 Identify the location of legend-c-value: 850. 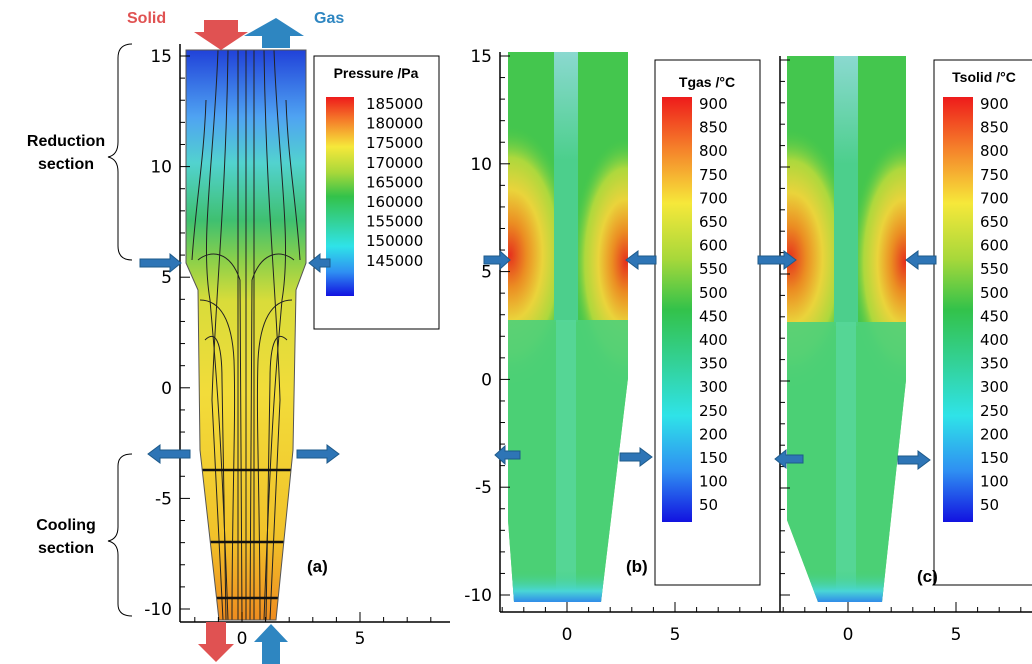
(994, 128).